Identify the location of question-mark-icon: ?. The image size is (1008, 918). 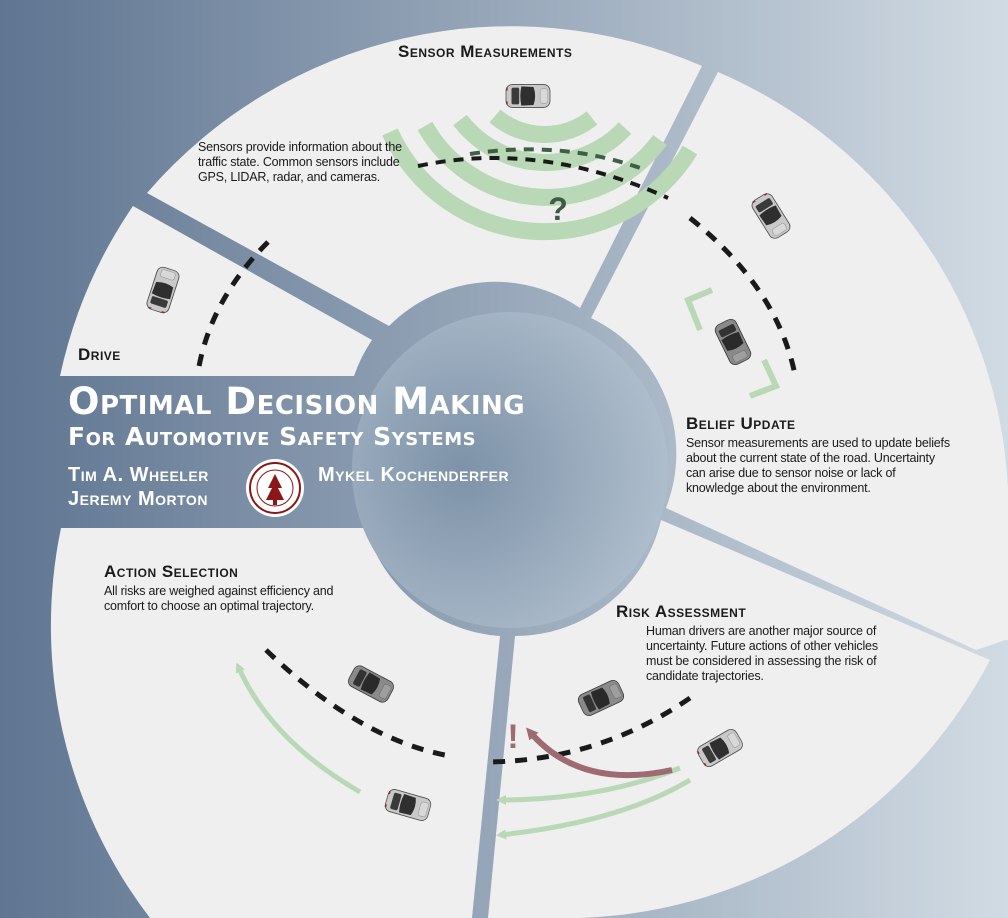
(558, 209).